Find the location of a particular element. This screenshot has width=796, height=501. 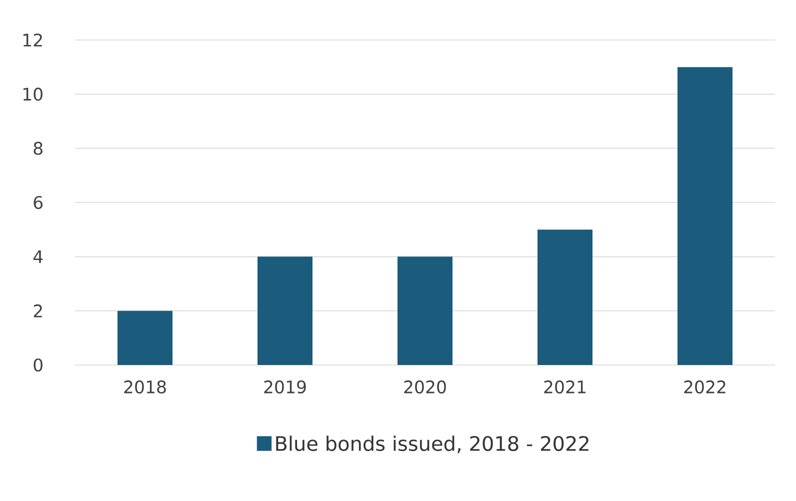

y-tick-label: 10 is located at coordinates (32, 94).